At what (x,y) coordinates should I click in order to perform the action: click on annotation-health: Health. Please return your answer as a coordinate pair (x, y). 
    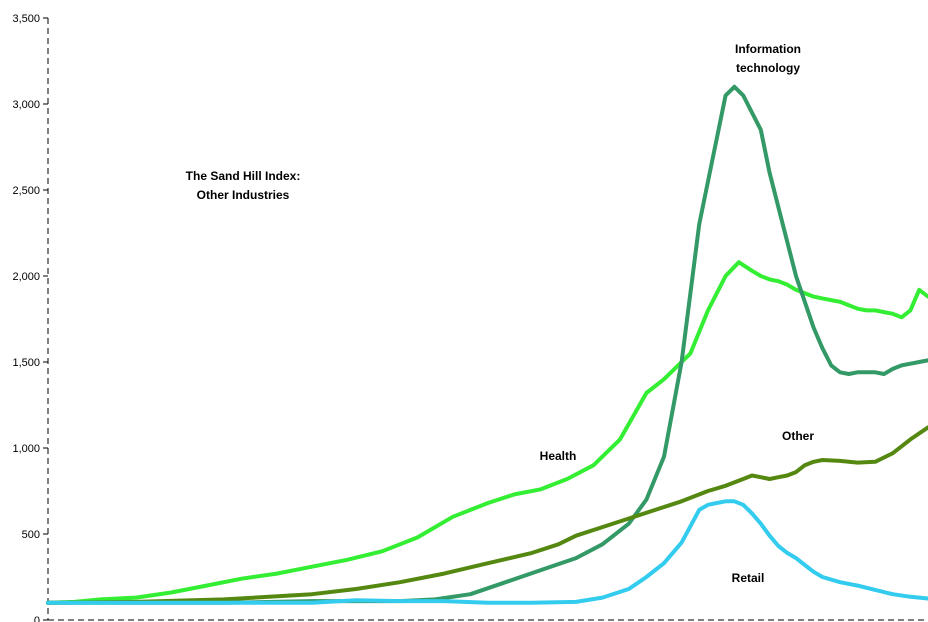
    Looking at the image, I should click on (558, 456).